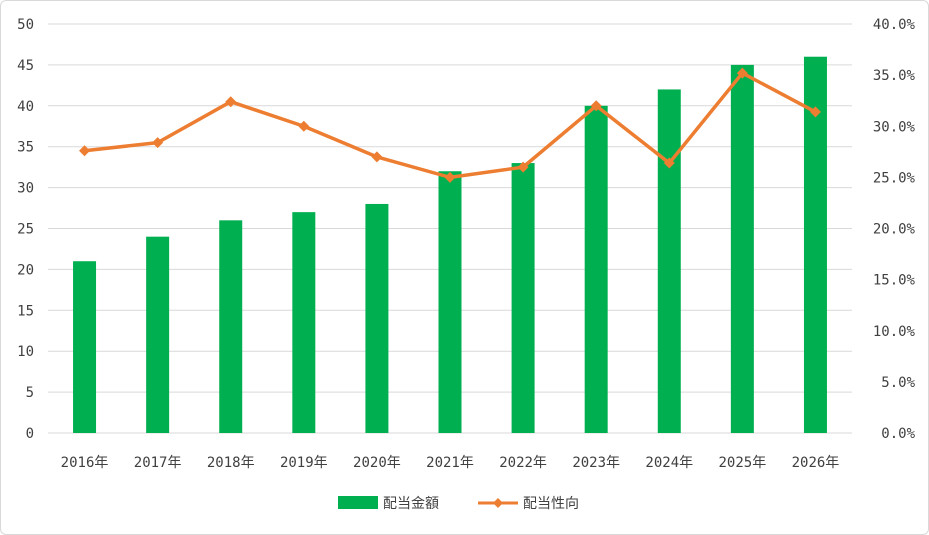 This screenshot has height=535, width=929. Describe the element at coordinates (523, 463) in the screenshot. I see `x-tick-label: 2022年` at that location.